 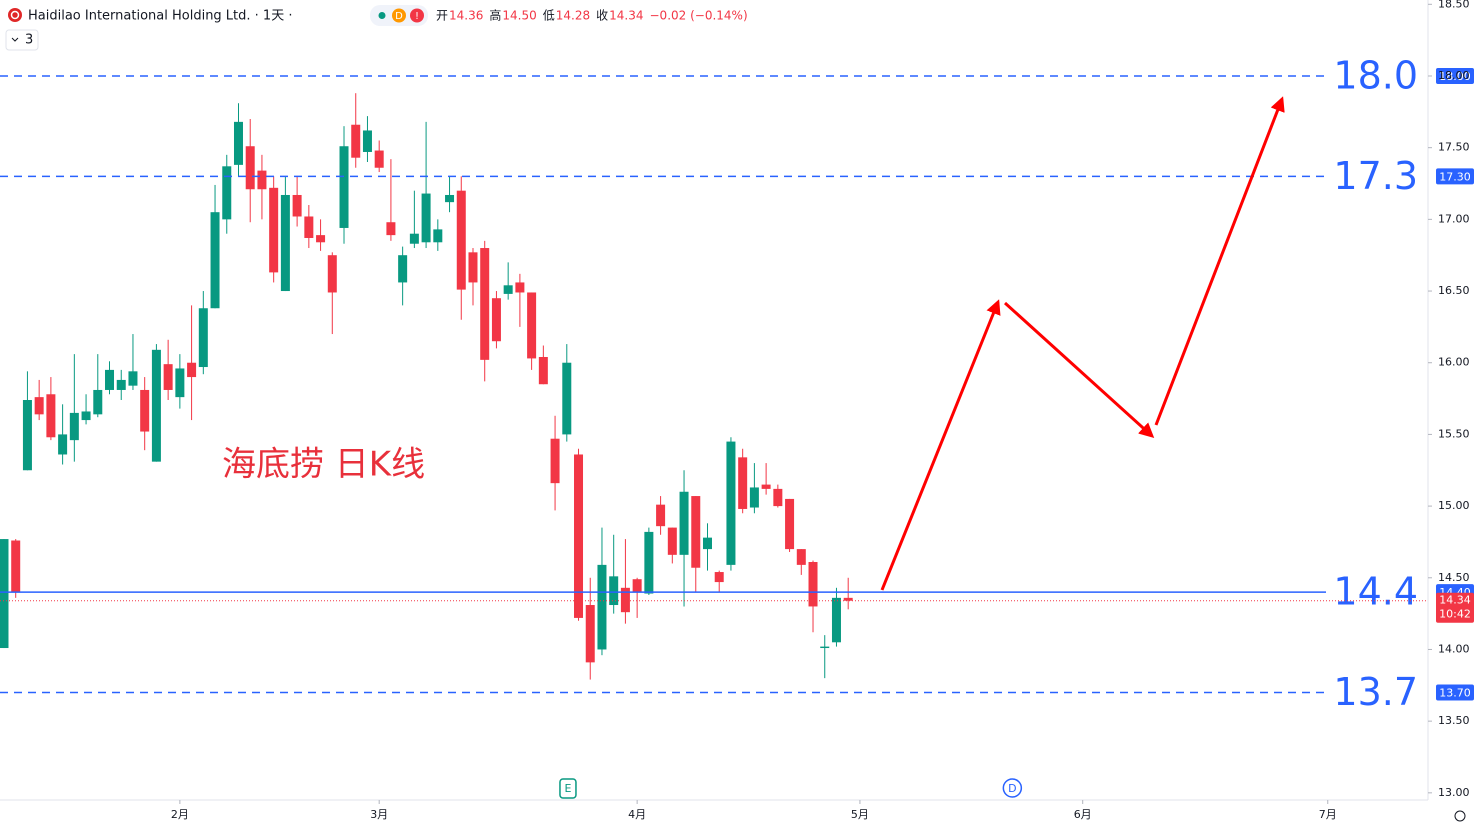 What do you see at coordinates (323, 465) in the screenshot?
I see `annotation: 海底捞 日K线` at bounding box center [323, 465].